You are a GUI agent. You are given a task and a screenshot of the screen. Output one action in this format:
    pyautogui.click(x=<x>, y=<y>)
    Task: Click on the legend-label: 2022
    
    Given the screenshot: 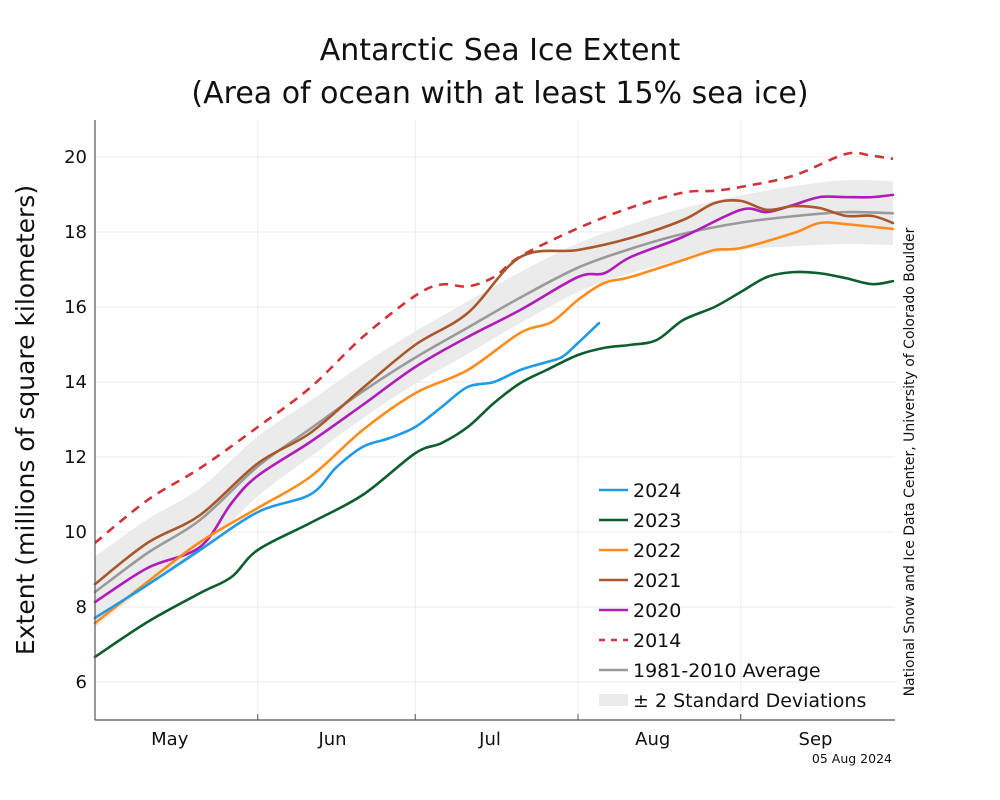 What is the action you would take?
    pyautogui.click(x=657, y=551)
    